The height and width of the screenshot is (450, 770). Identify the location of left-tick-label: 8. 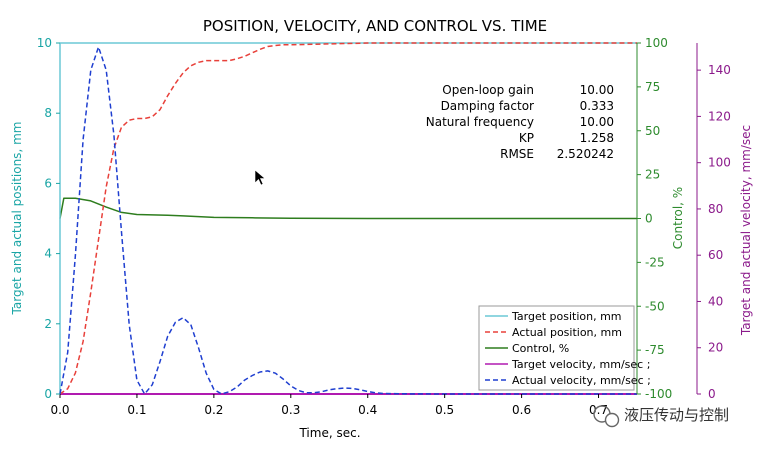
(48, 113).